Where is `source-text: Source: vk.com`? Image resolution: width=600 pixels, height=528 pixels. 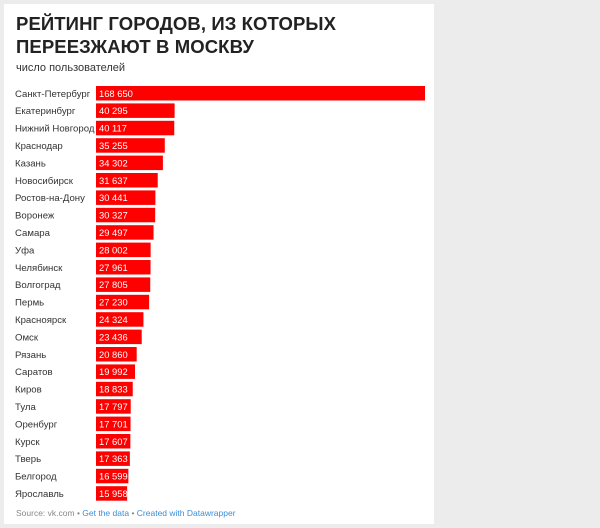 source-text: Source: vk.com is located at coordinates (45, 513).